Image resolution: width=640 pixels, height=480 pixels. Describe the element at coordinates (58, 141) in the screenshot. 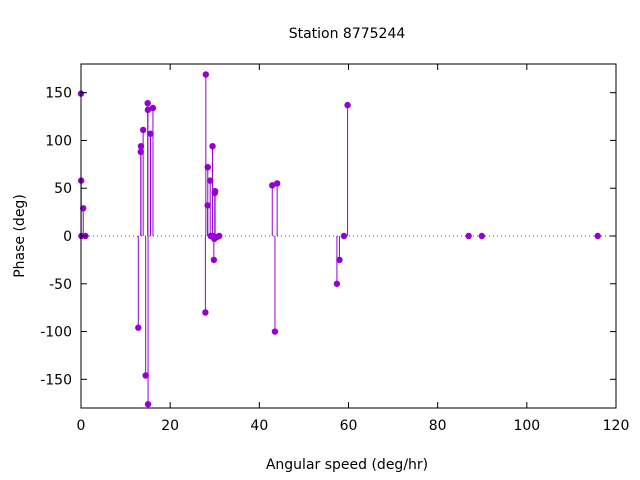

I see `y-tick-label: 100` at that location.